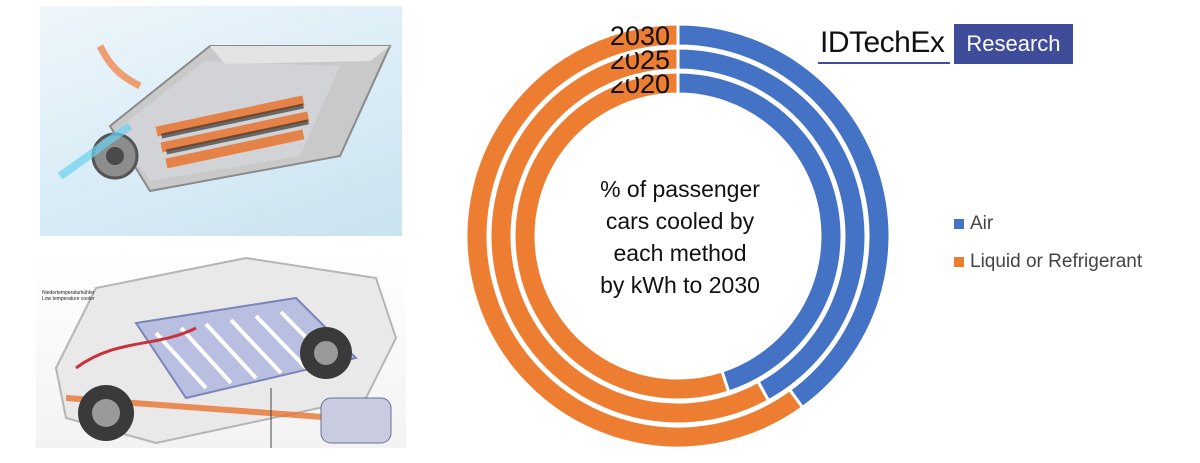 The image size is (1200, 463). What do you see at coordinates (959, 224) in the screenshot?
I see `legend-swatch-air` at bounding box center [959, 224].